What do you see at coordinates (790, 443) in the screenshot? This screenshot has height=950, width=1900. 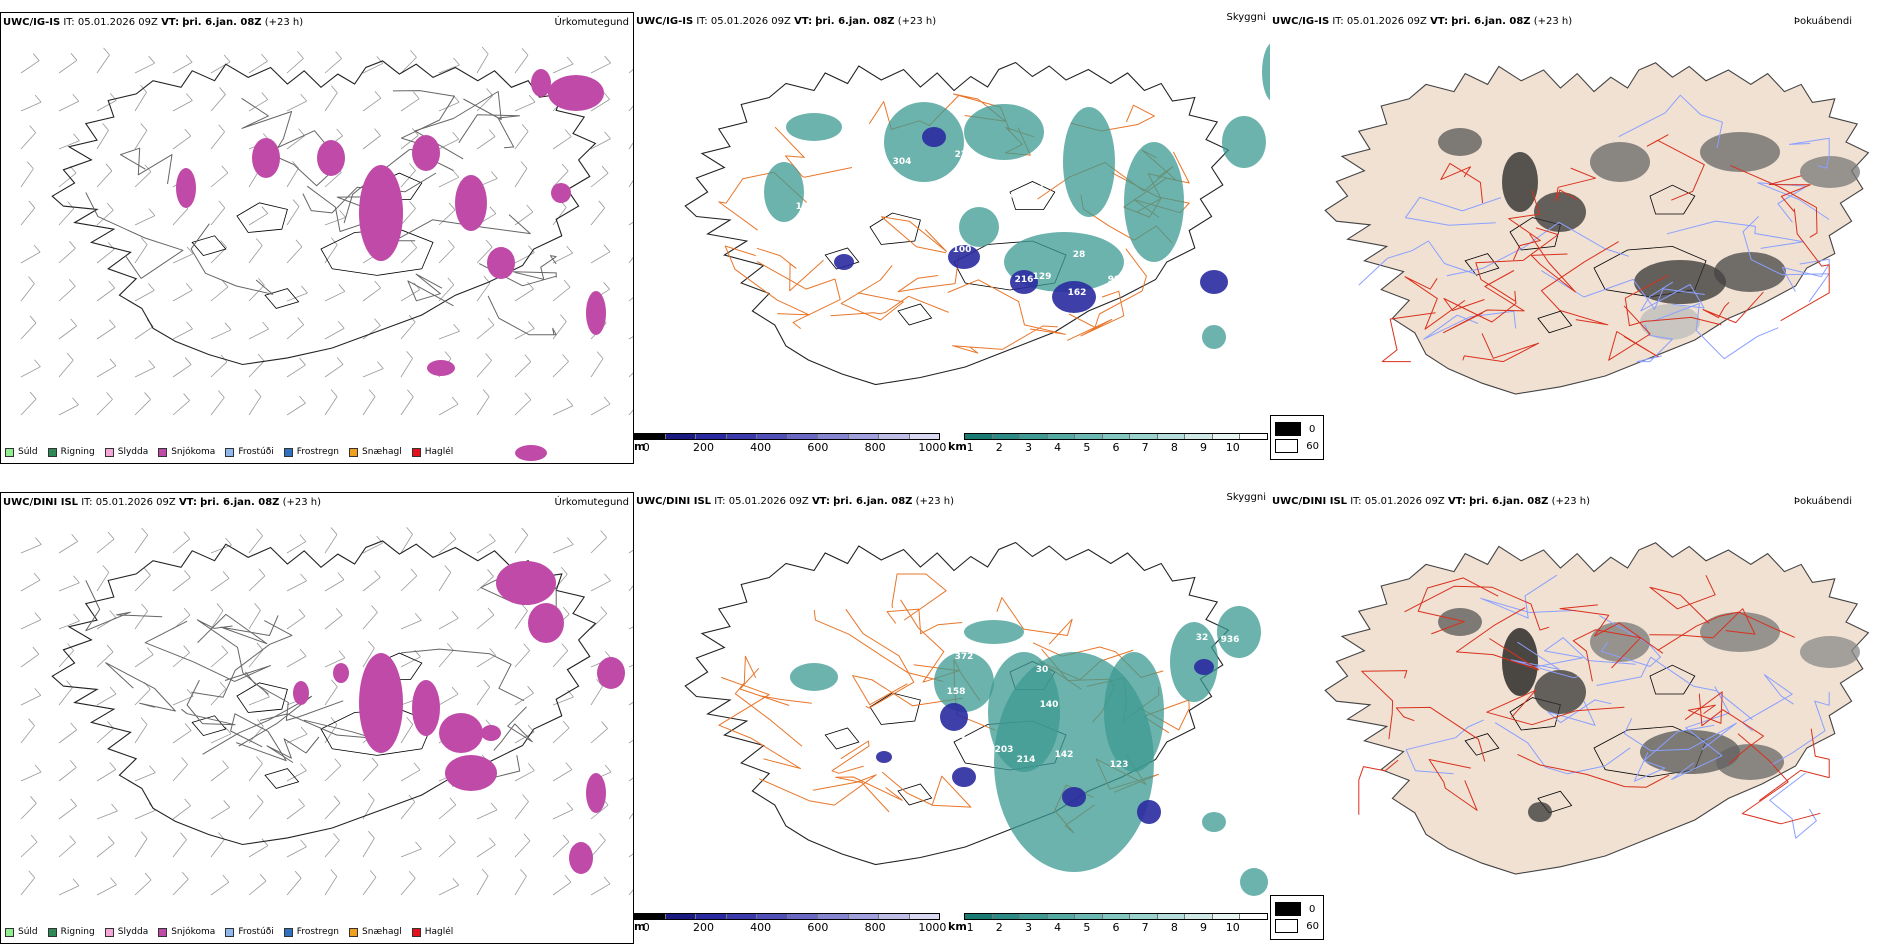 I see `cloudbase-colorbar: 0 200 400 600 800 1000` at bounding box center [790, 443].